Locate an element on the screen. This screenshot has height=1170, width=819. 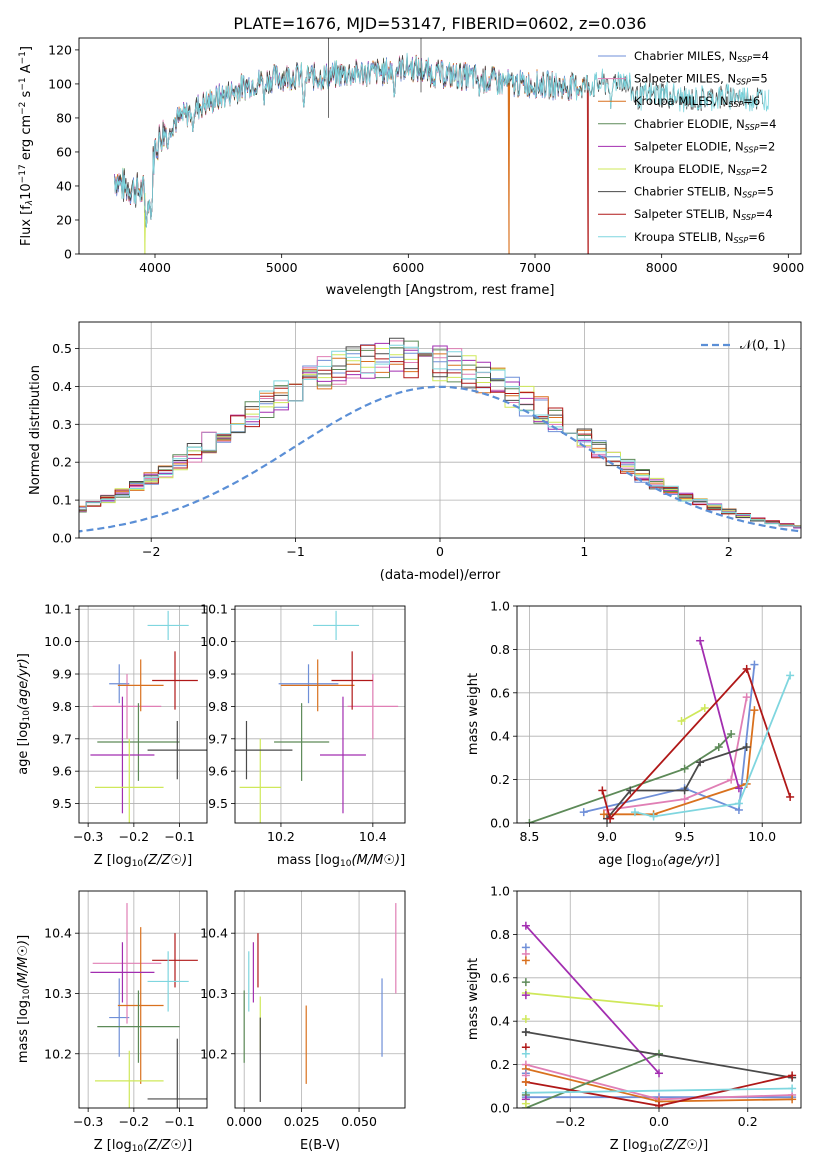
x-tick-label: 5000 is located at coordinates (282, 267).